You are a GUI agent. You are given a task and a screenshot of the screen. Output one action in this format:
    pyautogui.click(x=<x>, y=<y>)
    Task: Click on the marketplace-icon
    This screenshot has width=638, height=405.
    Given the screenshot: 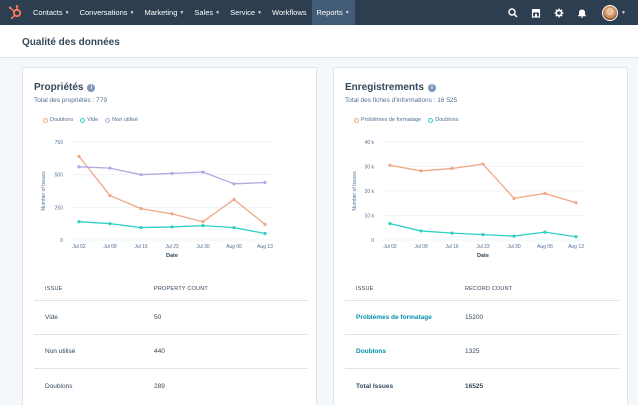 What is the action you would take?
    pyautogui.click(x=536, y=13)
    